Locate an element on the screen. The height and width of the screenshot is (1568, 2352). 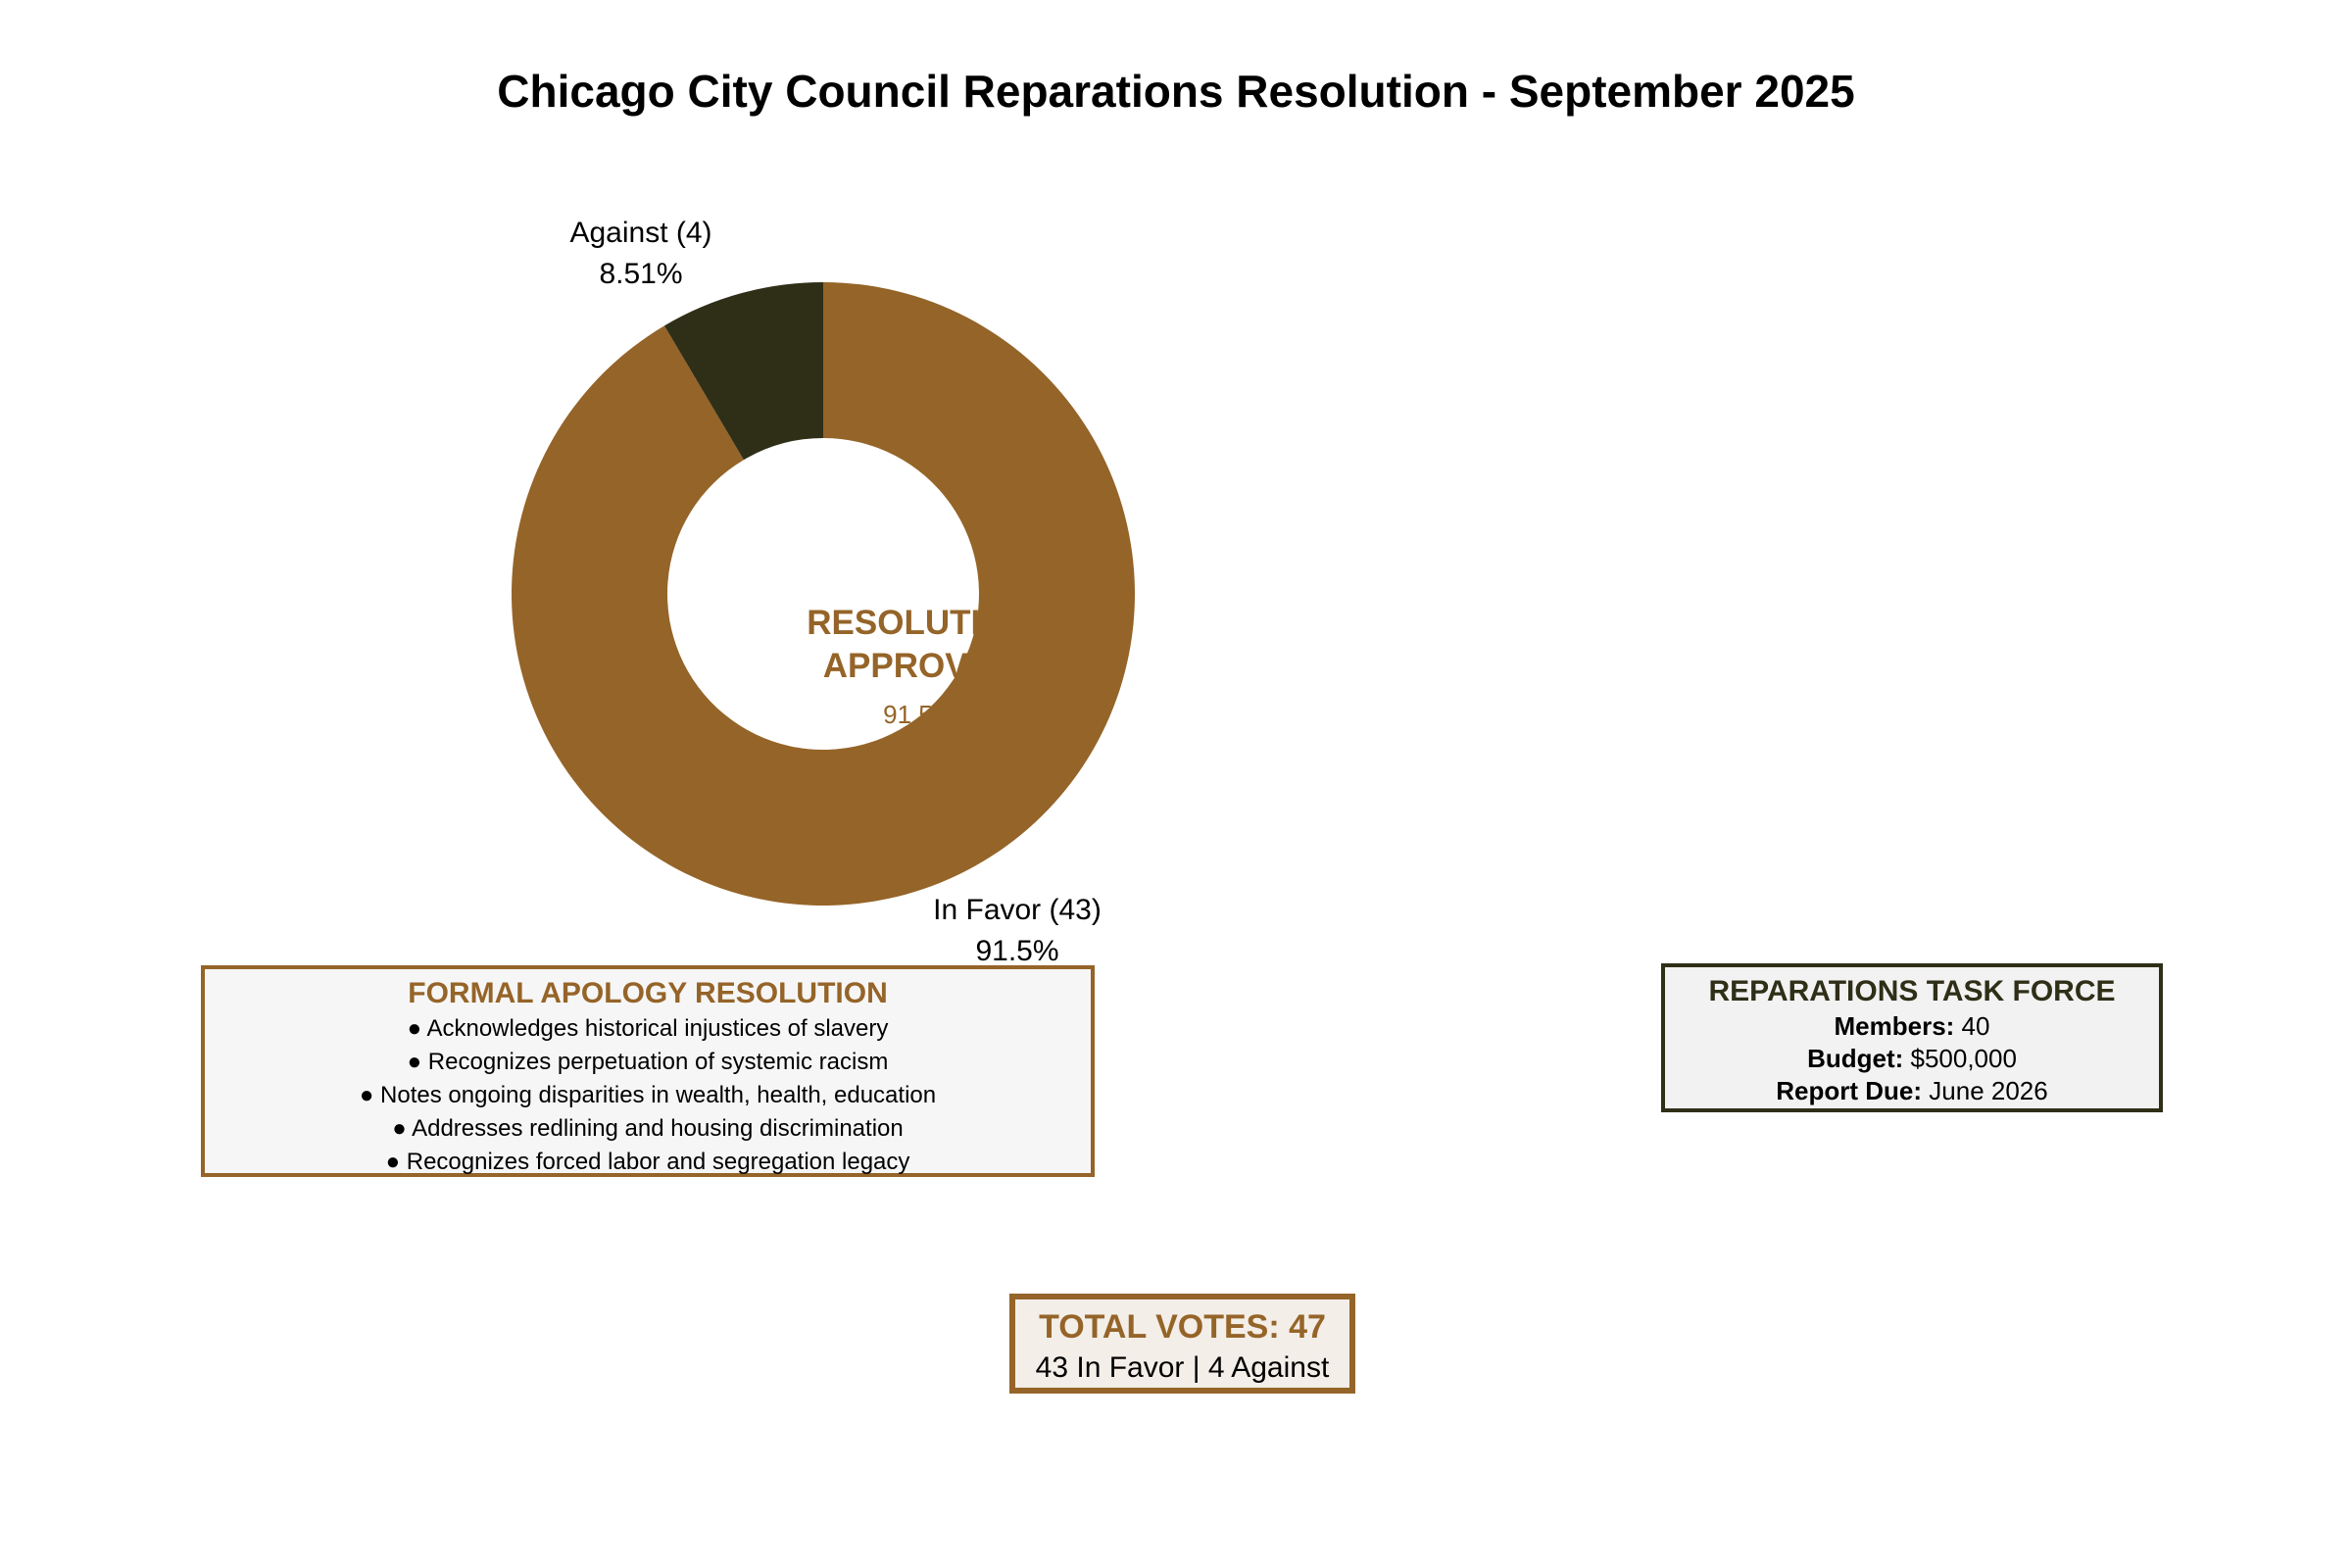
task-force-budget: Budget: $500,000 is located at coordinates (1912, 1059).